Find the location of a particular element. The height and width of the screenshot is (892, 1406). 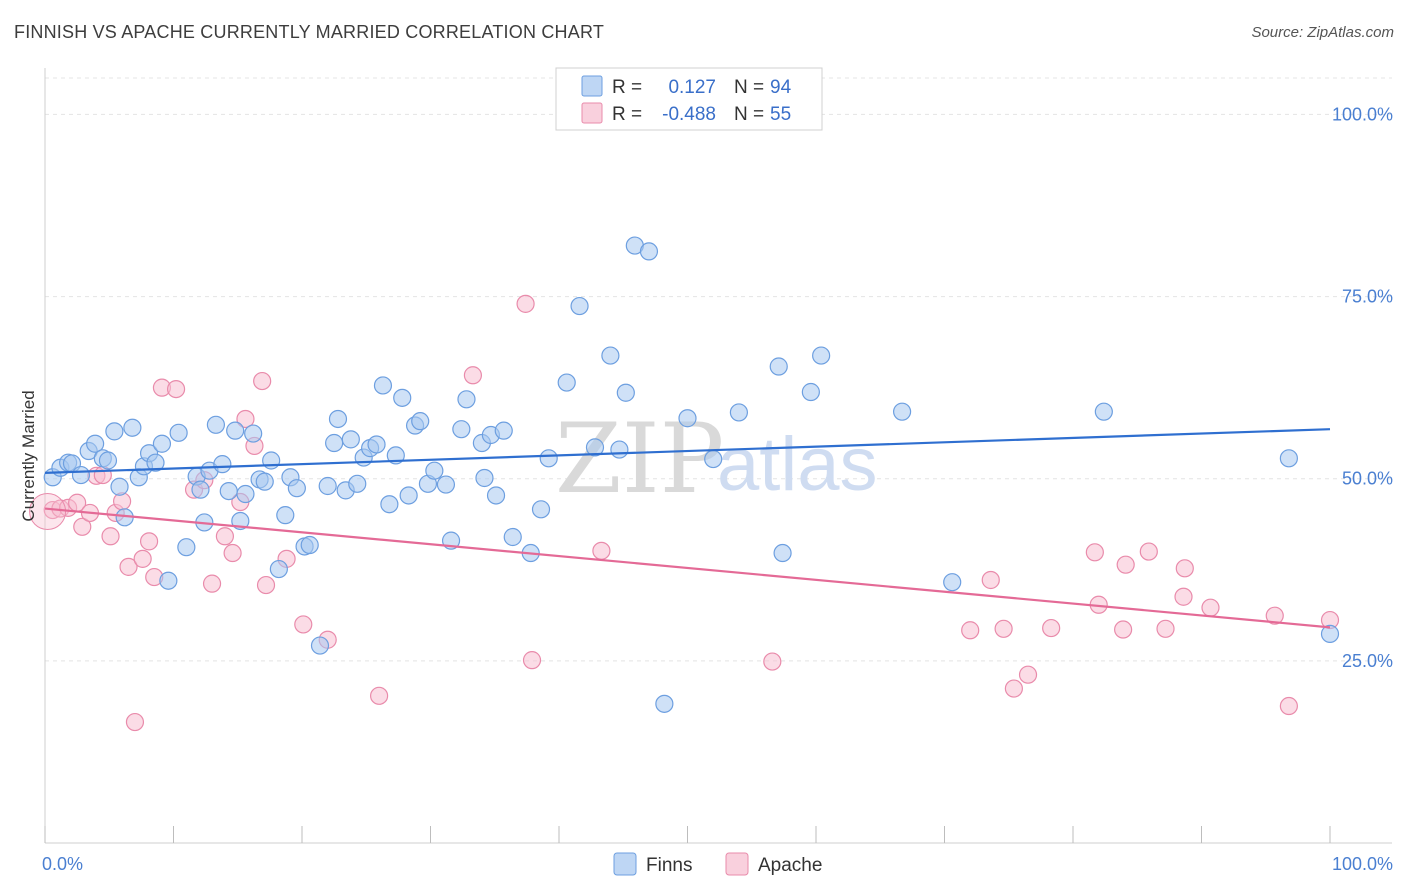

finns-series-swatch is located at coordinates (625, 864).